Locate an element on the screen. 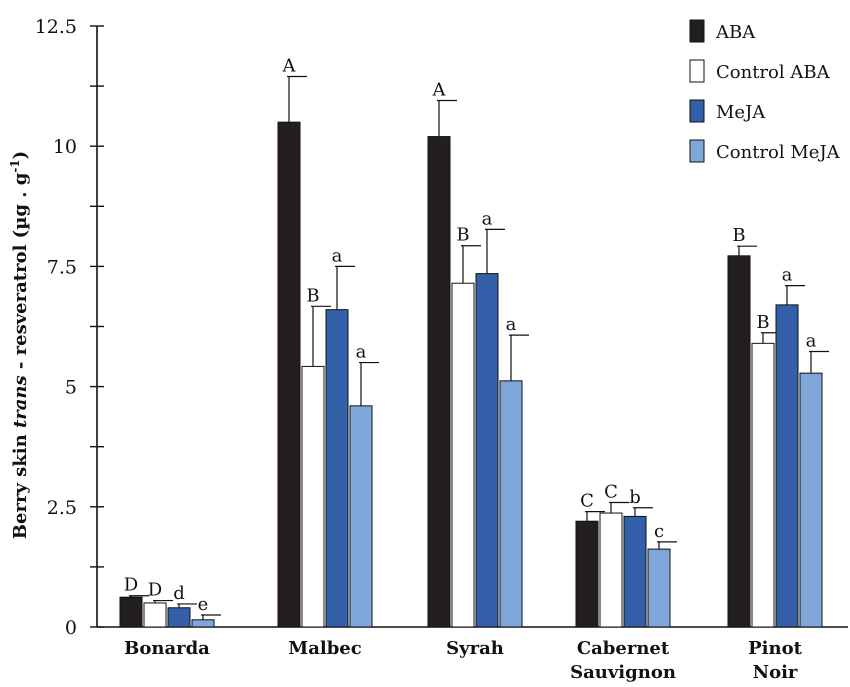 The width and height of the screenshot is (850, 687). category-label: Cabernet is located at coordinates (623, 648).